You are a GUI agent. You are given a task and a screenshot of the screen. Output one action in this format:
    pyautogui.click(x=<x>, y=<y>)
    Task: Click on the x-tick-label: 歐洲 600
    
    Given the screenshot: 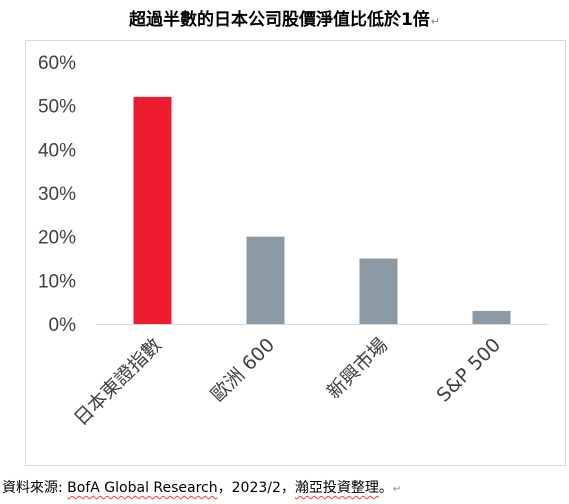 What is the action you would take?
    pyautogui.click(x=243, y=370)
    